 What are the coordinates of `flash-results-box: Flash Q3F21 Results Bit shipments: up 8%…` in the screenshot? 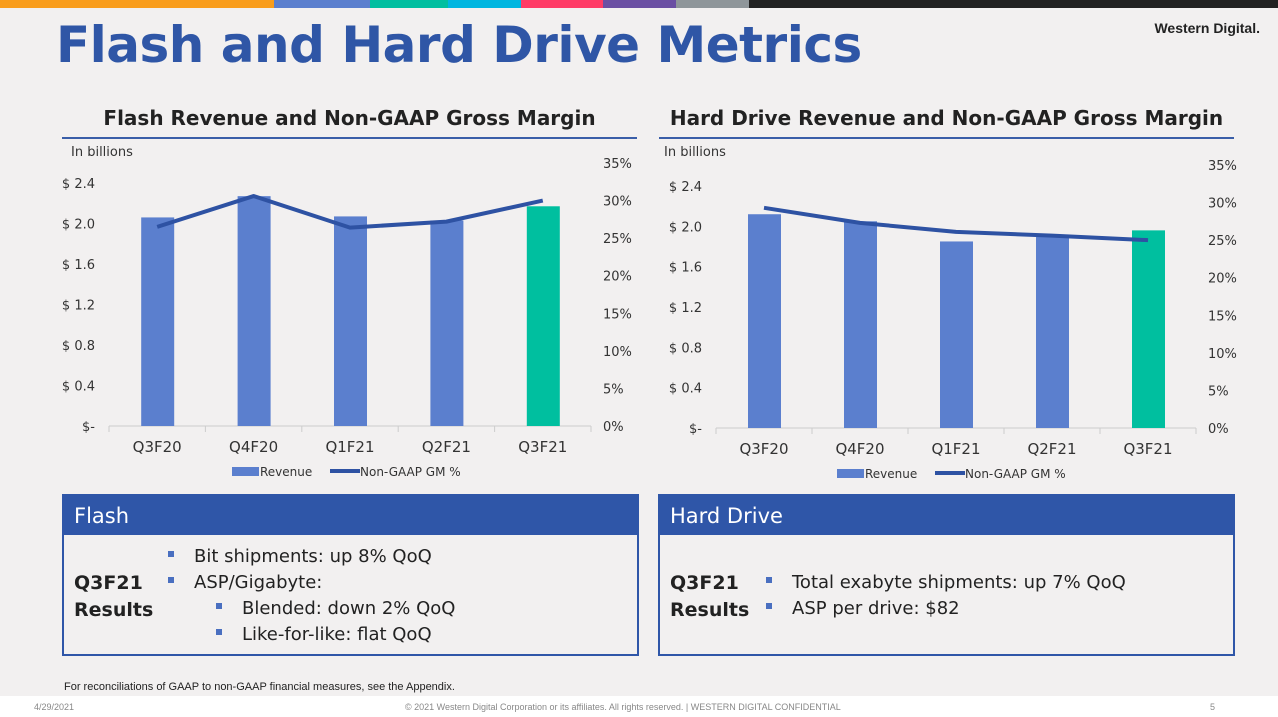 It's located at (350, 575).